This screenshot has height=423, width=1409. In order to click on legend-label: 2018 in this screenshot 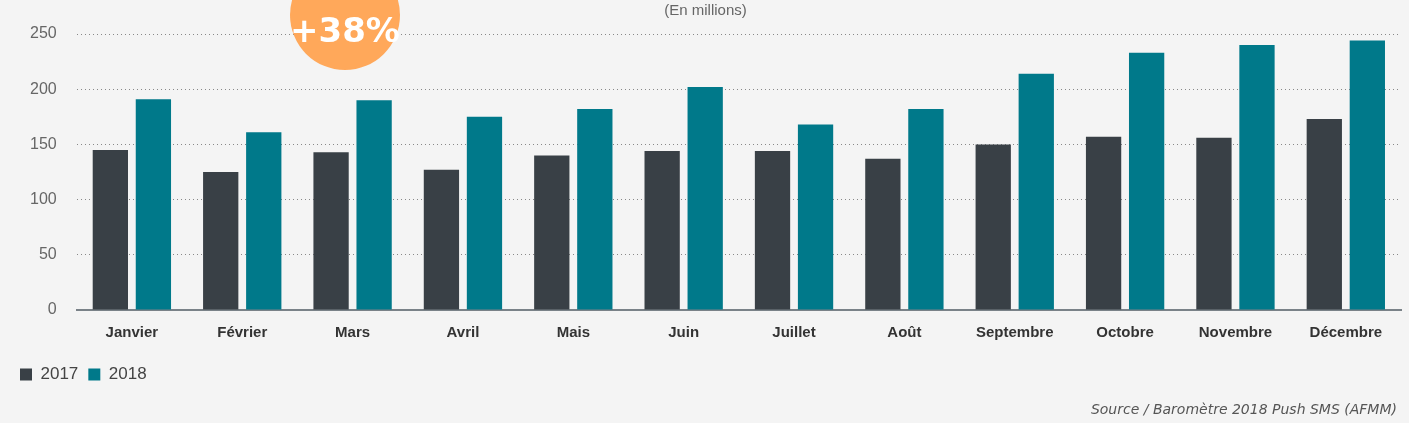, I will do `click(127, 374)`.